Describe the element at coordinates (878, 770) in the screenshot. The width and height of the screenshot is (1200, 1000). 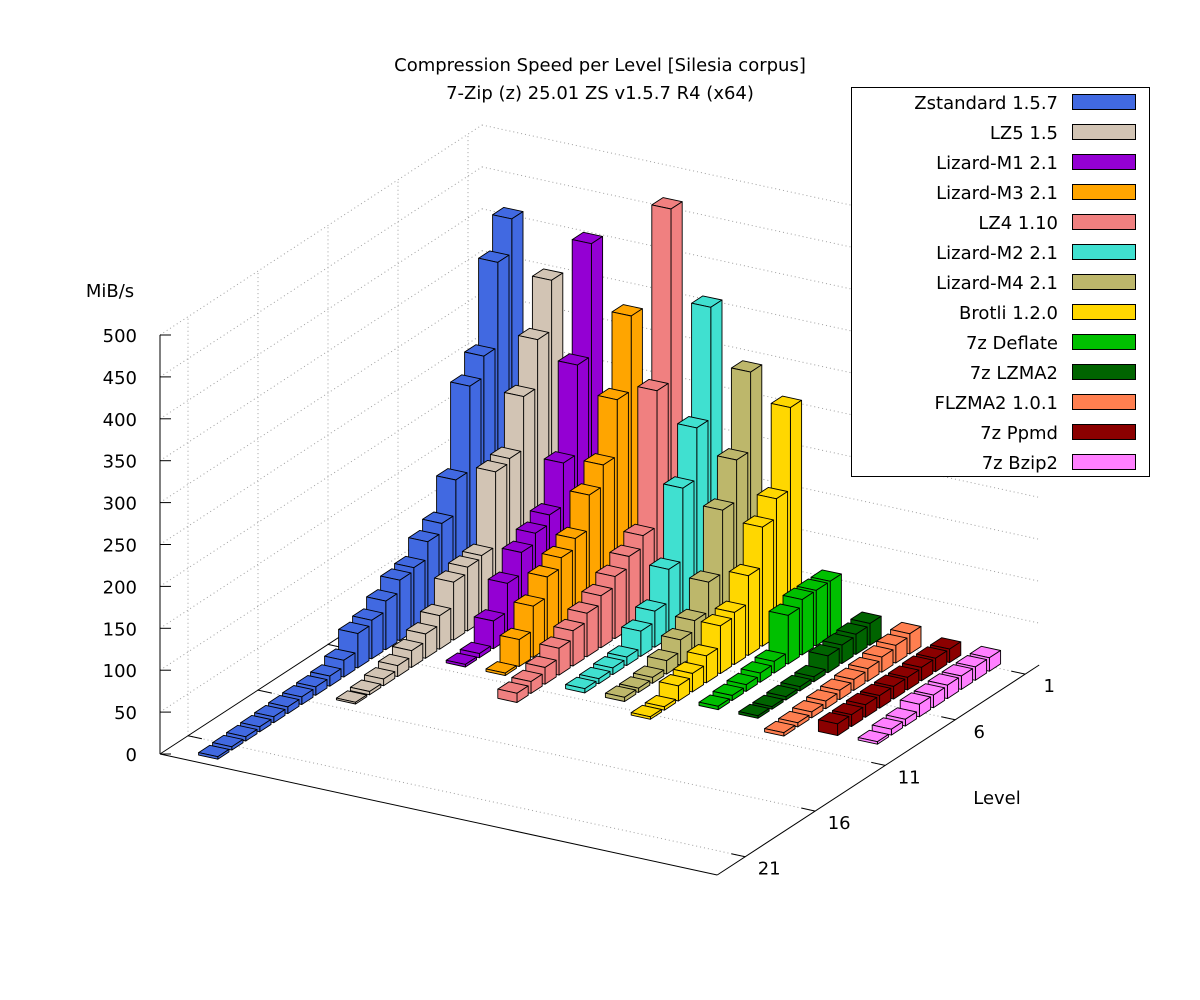
I see `level-axis-line` at that location.